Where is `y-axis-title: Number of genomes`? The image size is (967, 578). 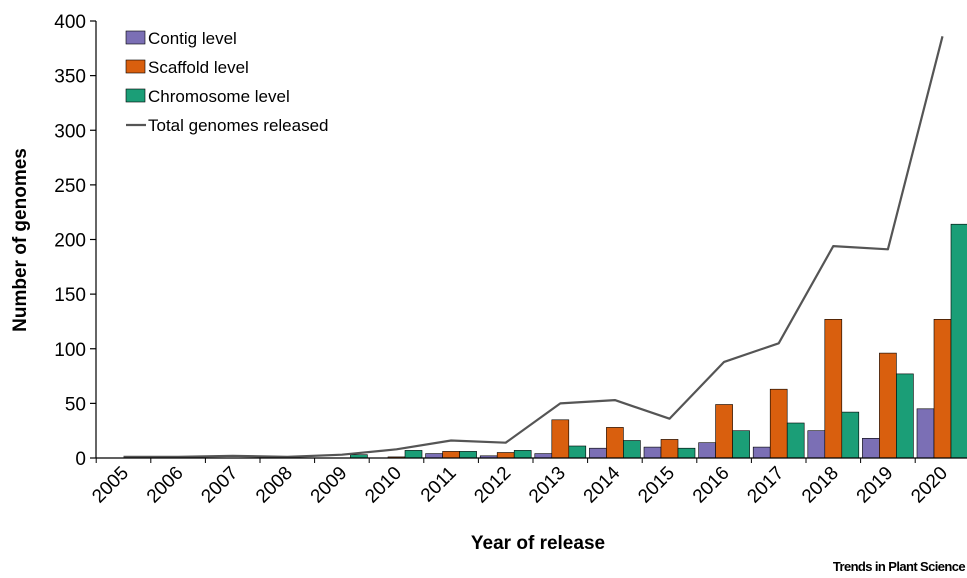 y-axis-title: Number of genomes is located at coordinates (20, 240).